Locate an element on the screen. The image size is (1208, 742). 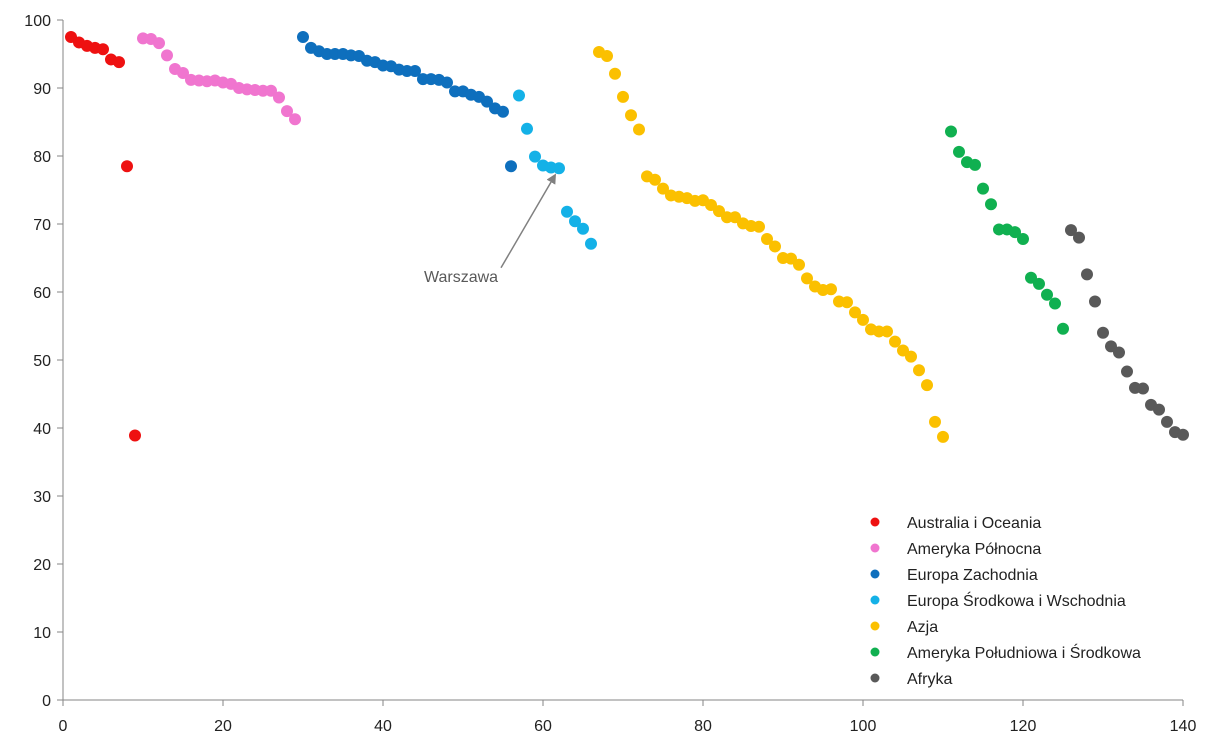
legend-item: Europa Środkowa i Wschodnia is located at coordinates (998, 600).